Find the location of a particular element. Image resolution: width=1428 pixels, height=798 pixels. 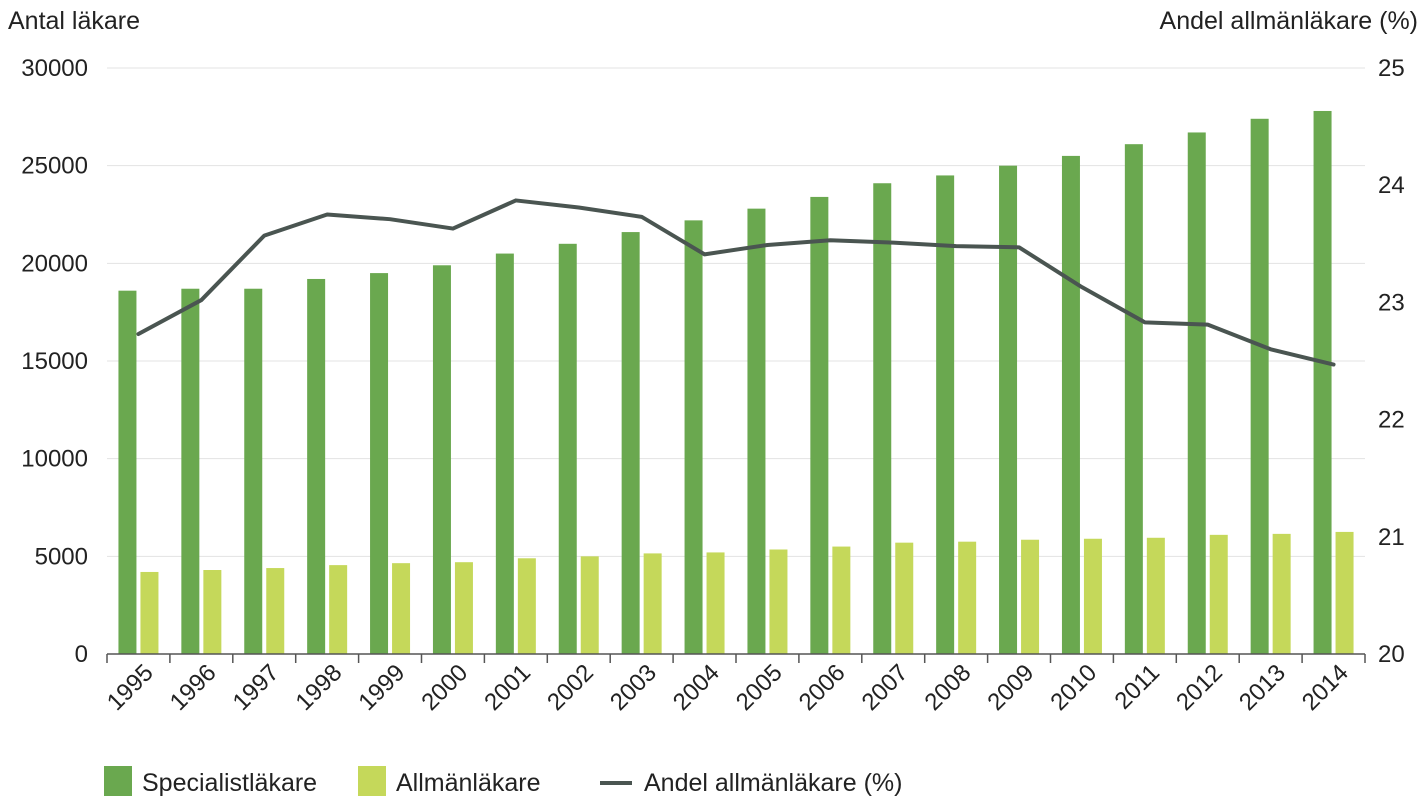

y-left-tick-label: 10000 is located at coordinates (54, 459).